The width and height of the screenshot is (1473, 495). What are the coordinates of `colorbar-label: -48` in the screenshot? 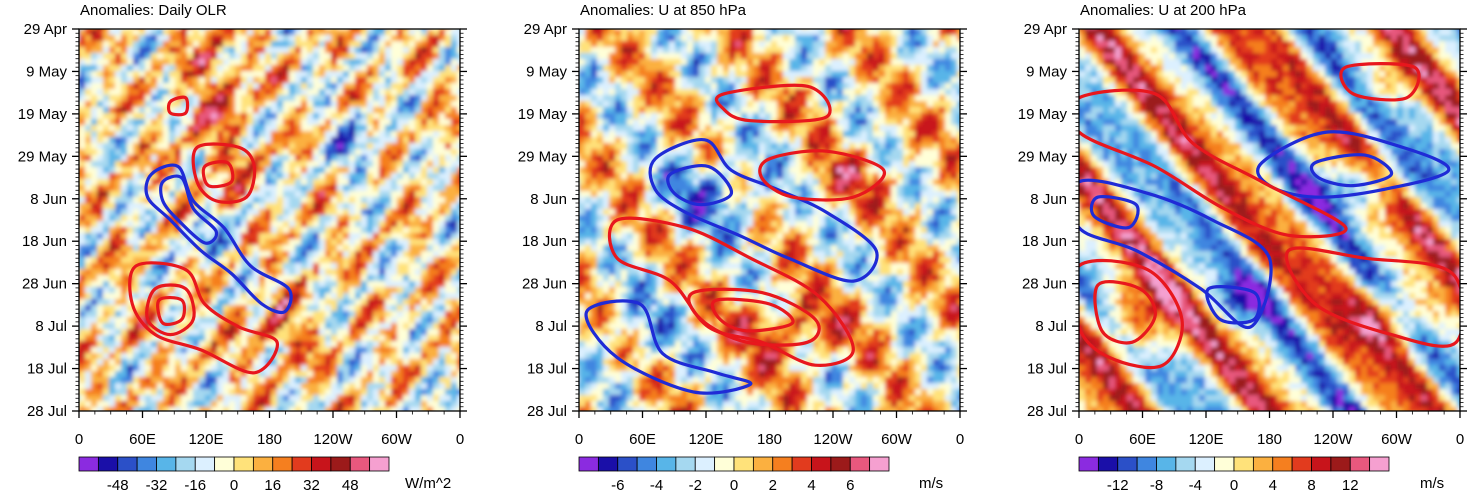 It's located at (118, 485).